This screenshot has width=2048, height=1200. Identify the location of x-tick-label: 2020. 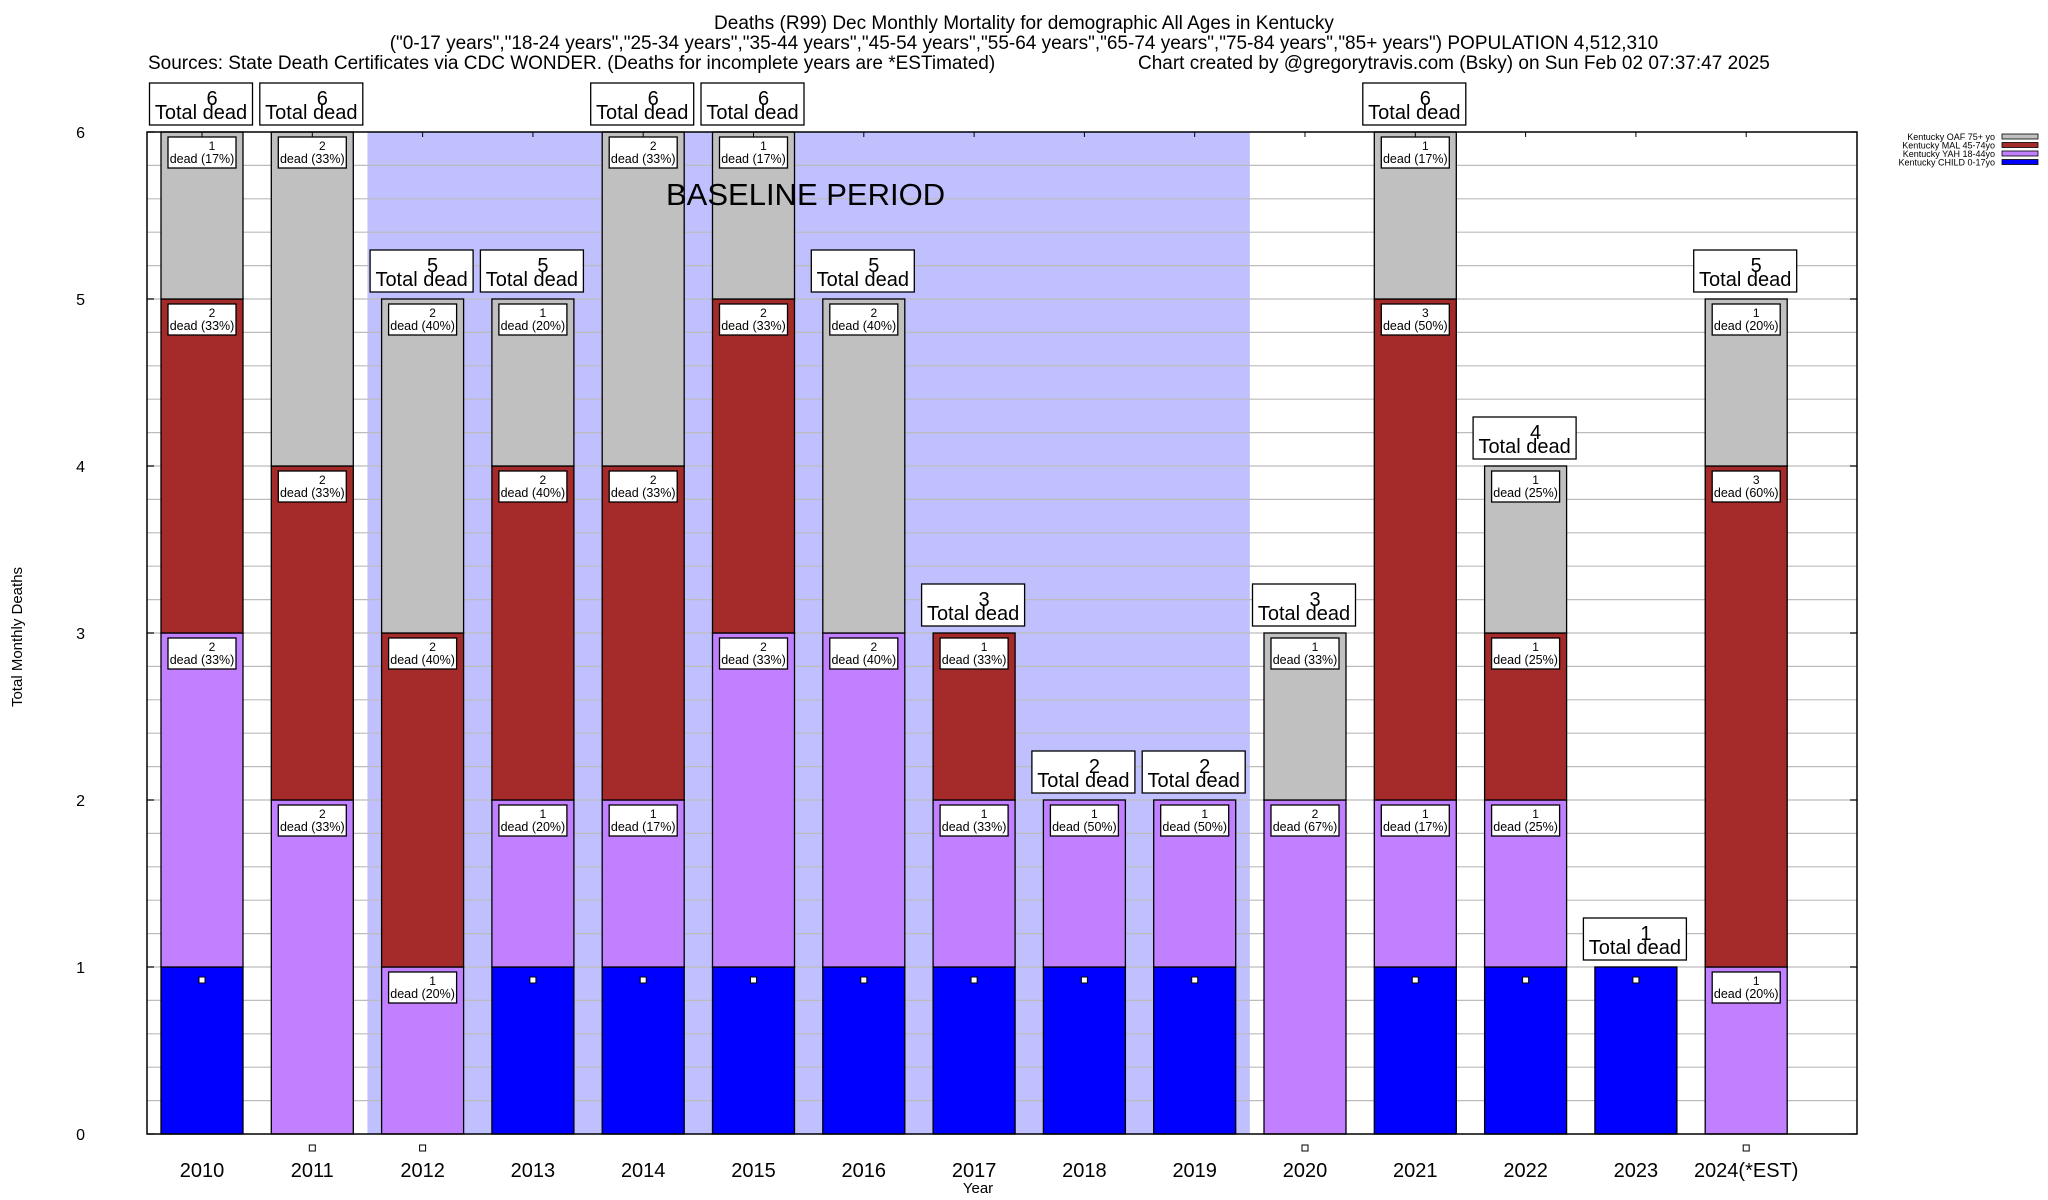
(1305, 1171).